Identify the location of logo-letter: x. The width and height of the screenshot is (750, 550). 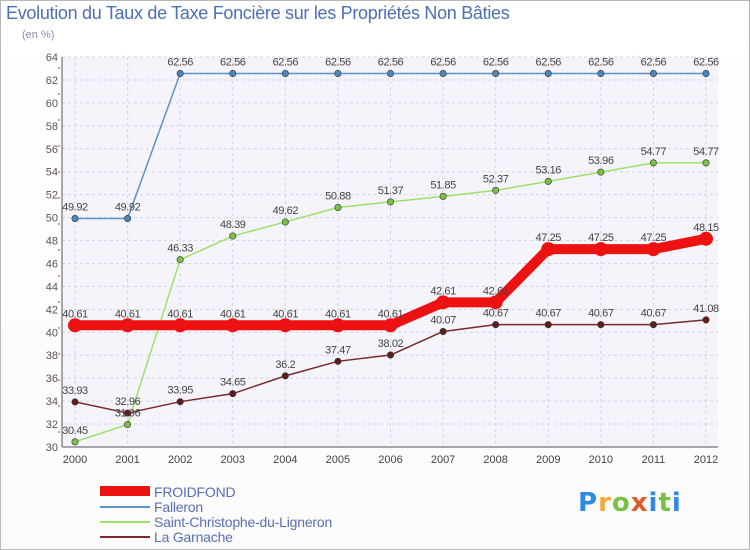
(639, 503).